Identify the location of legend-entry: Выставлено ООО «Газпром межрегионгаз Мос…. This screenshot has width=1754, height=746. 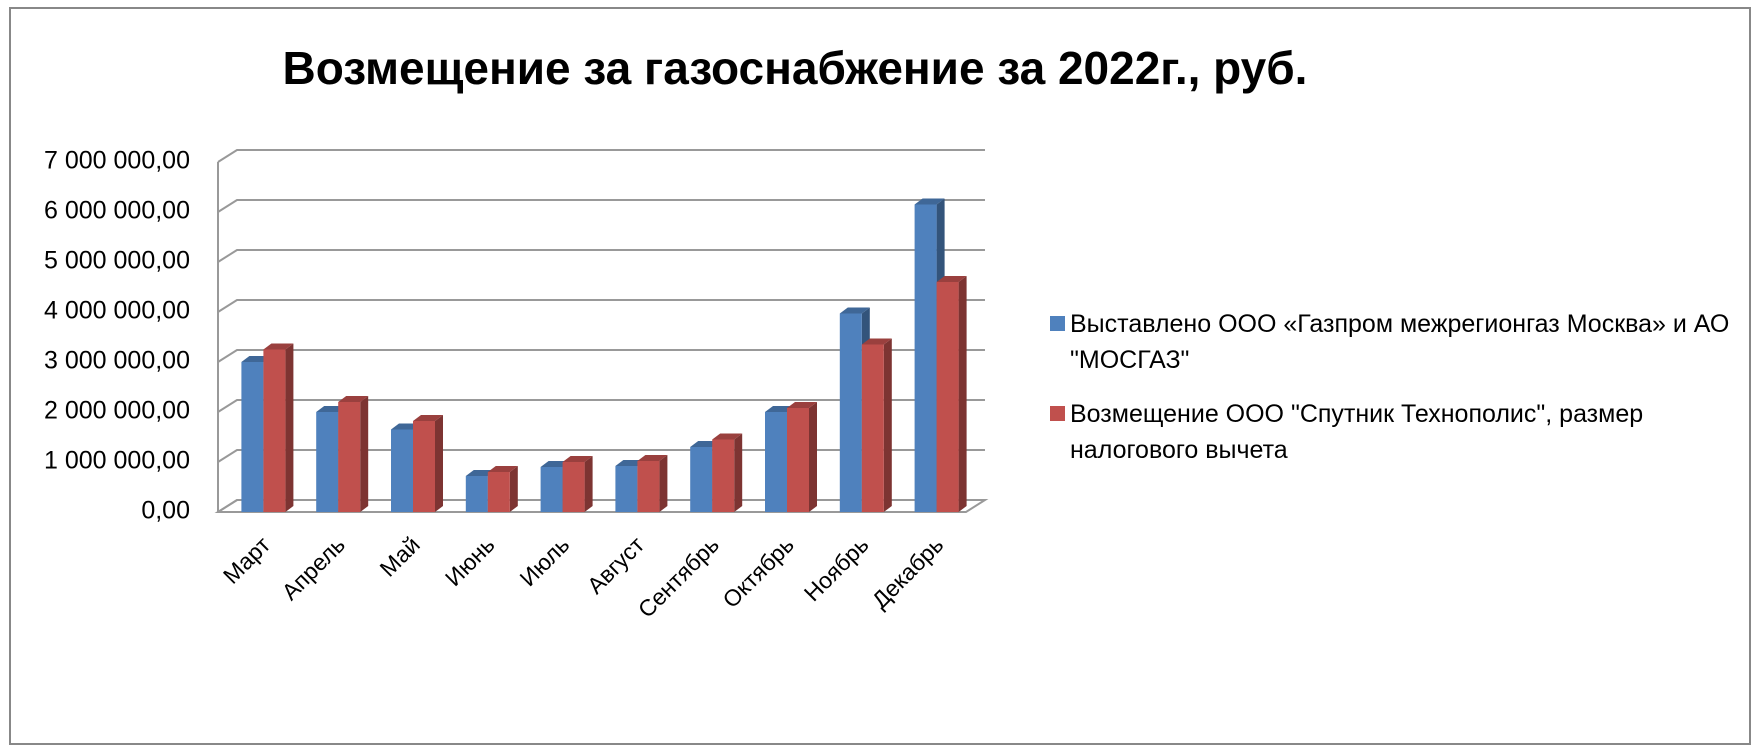
(1400, 342).